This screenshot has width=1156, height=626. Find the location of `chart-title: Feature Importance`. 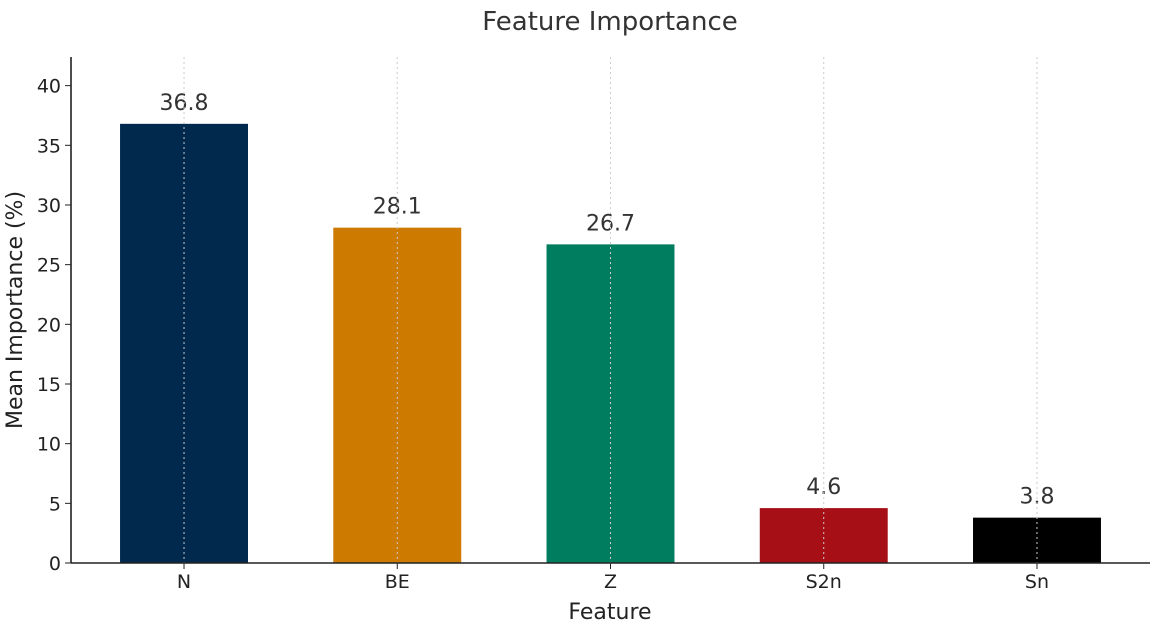

chart-title: Feature Importance is located at coordinates (610, 22).